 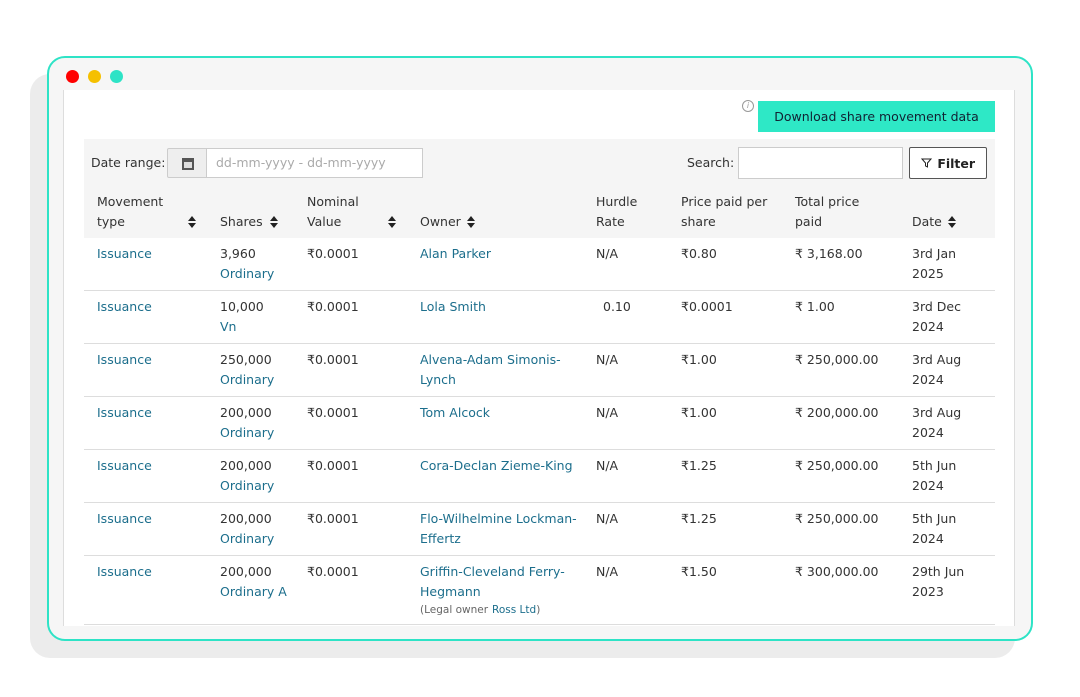 I want to click on share-class-link: Vn, so click(x=228, y=326).